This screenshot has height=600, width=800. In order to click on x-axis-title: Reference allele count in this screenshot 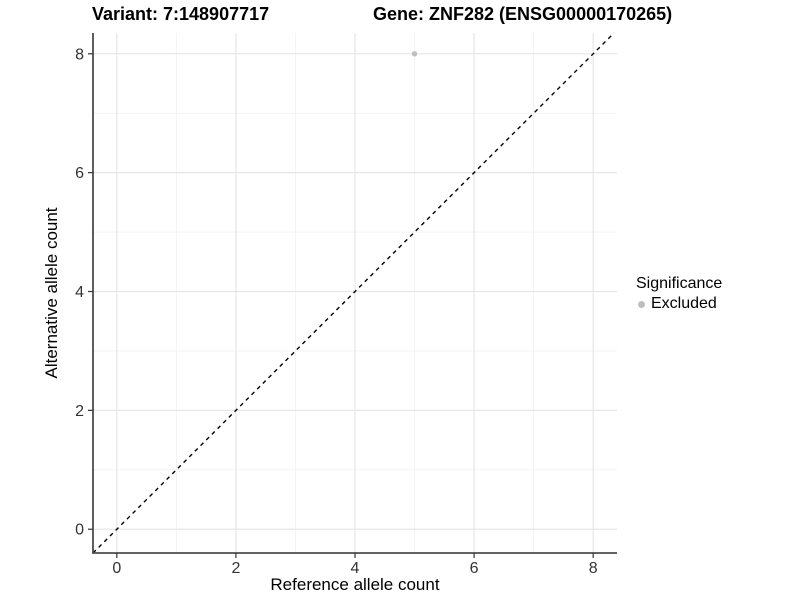, I will do `click(354, 584)`.